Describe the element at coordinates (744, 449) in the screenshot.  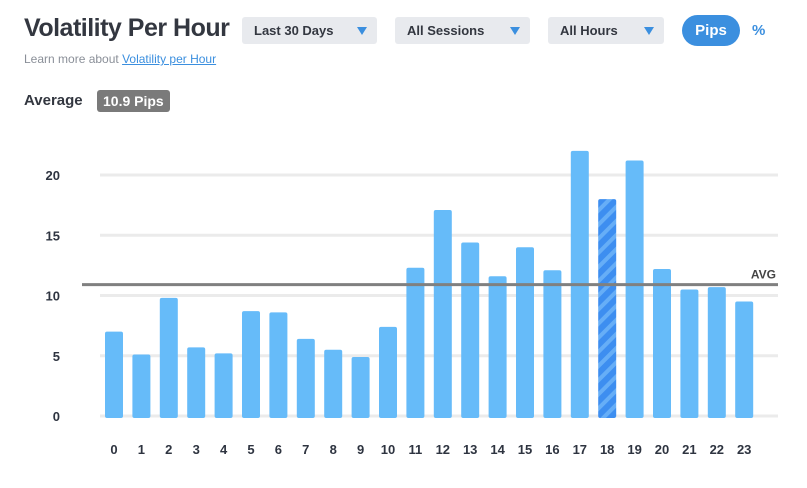
I see `x-tick-label: 23` at that location.